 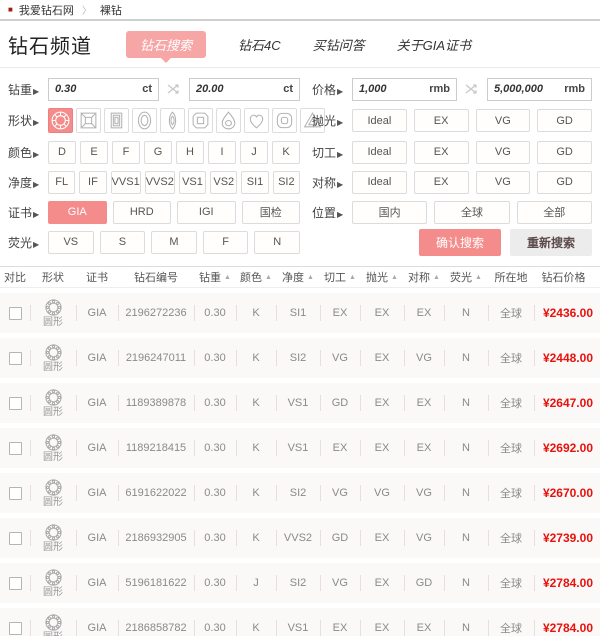 What do you see at coordinates (564, 182) in the screenshot?
I see `symmetry-option-GD: GD` at bounding box center [564, 182].